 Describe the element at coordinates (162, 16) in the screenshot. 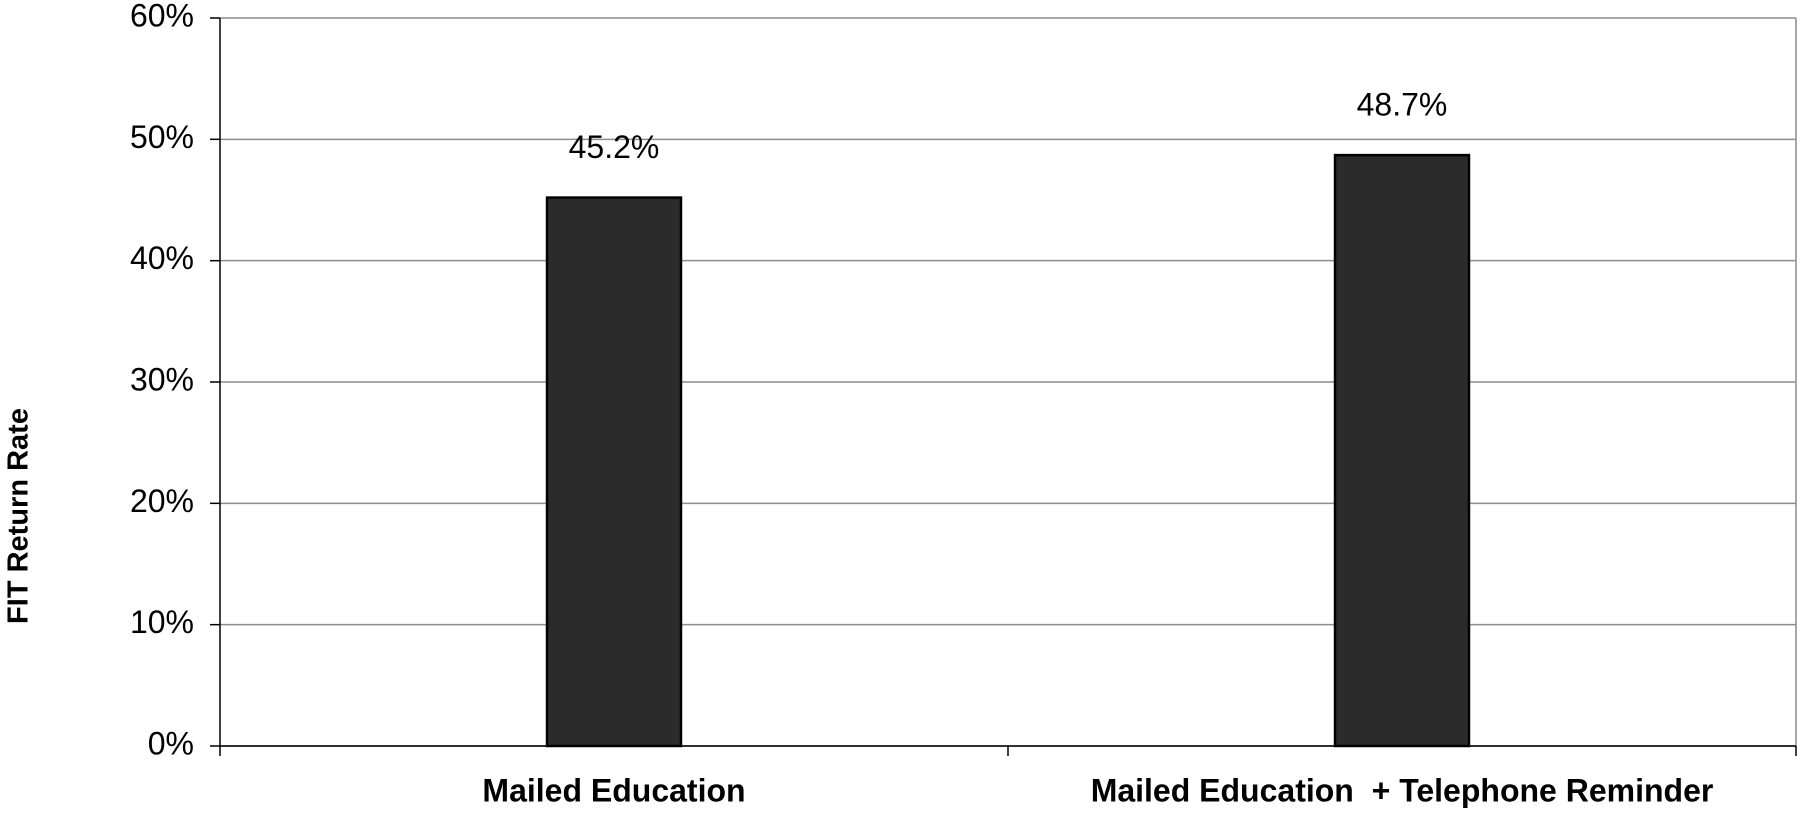

I see `y-tick-label: 60%` at that location.